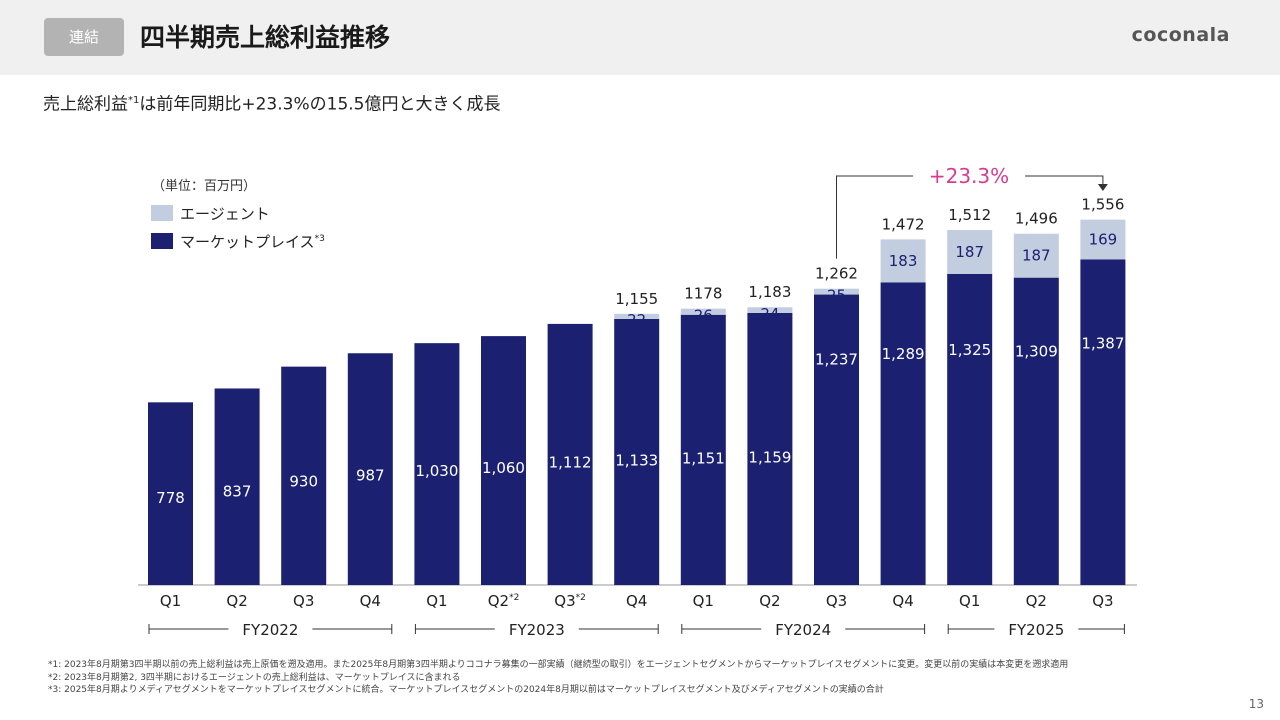  What do you see at coordinates (769, 292) in the screenshot?
I see `total-value-label: 1,183` at bounding box center [769, 292].